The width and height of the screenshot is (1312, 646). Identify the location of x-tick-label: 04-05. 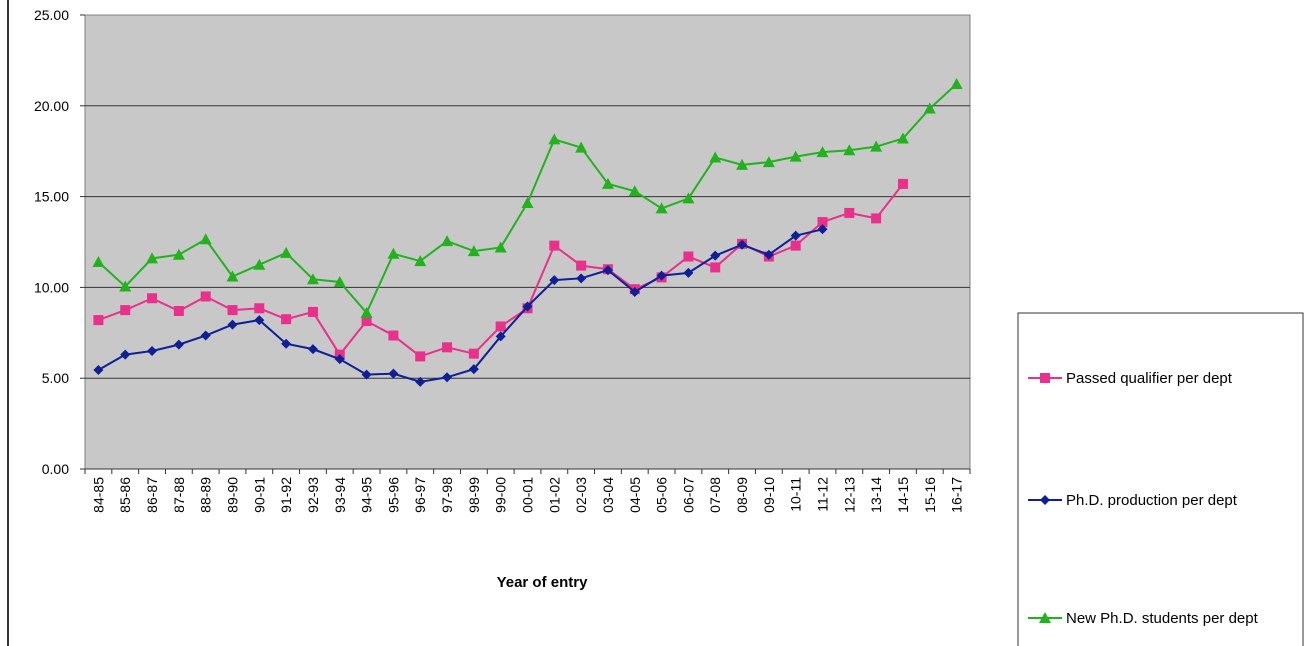
(635, 495).